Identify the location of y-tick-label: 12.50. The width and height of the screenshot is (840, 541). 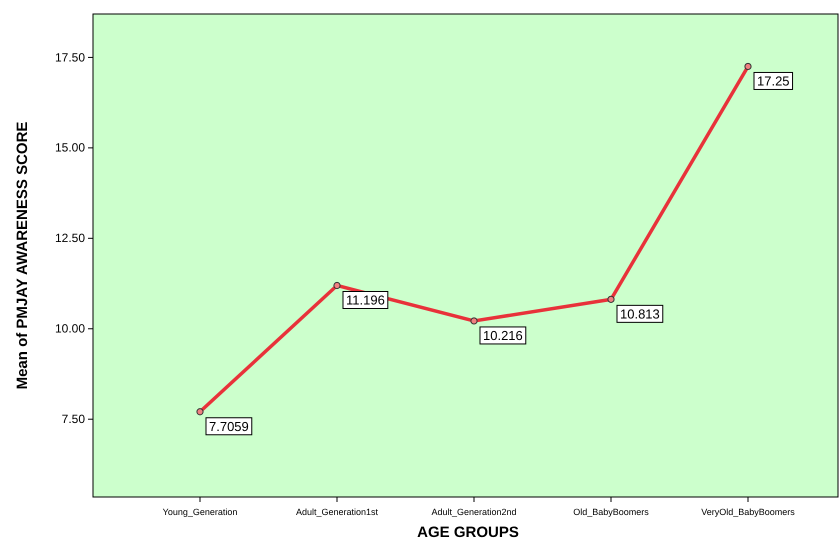
(70, 238).